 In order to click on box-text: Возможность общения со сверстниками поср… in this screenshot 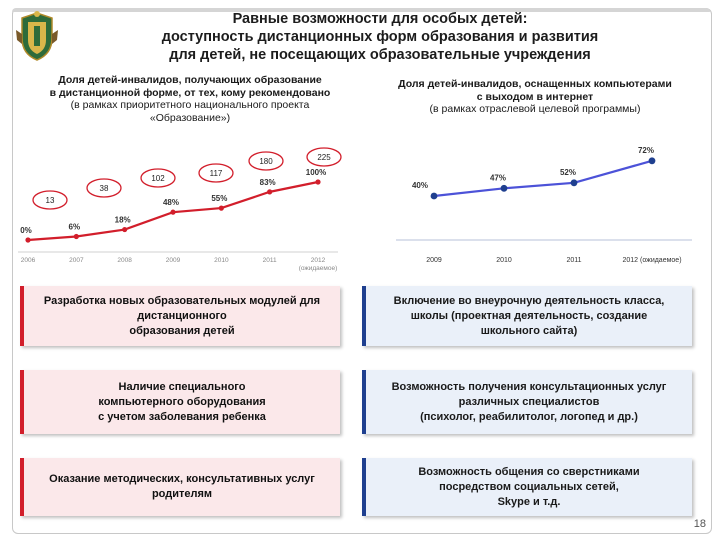, I will do `click(528, 487)`.